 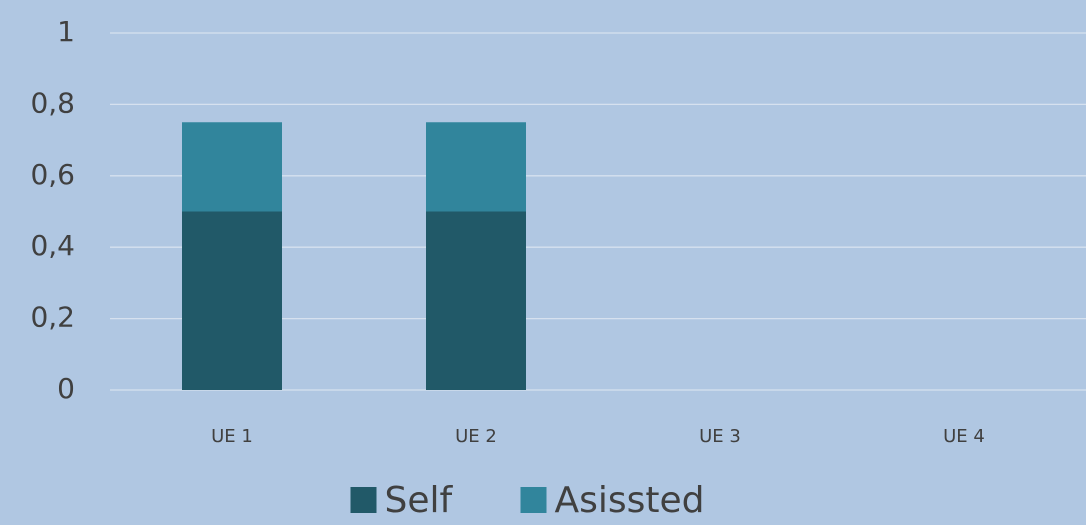 I want to click on legend-label: Self, so click(x=419, y=500).